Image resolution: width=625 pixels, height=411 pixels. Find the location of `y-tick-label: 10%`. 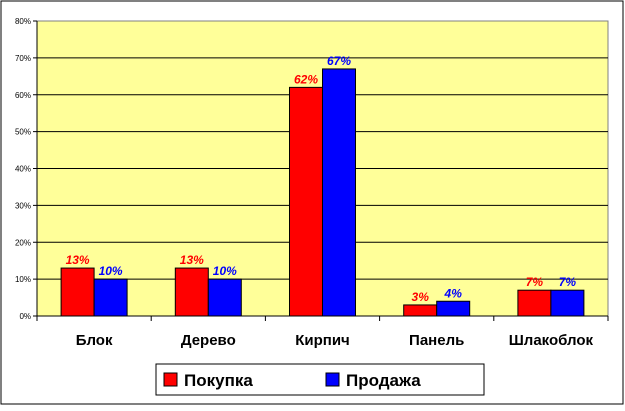

y-tick-label: 10% is located at coordinates (23, 279).